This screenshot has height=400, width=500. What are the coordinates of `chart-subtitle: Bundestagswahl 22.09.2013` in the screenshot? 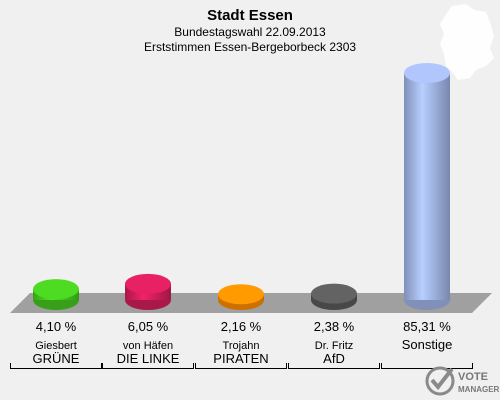 It's located at (250, 32).